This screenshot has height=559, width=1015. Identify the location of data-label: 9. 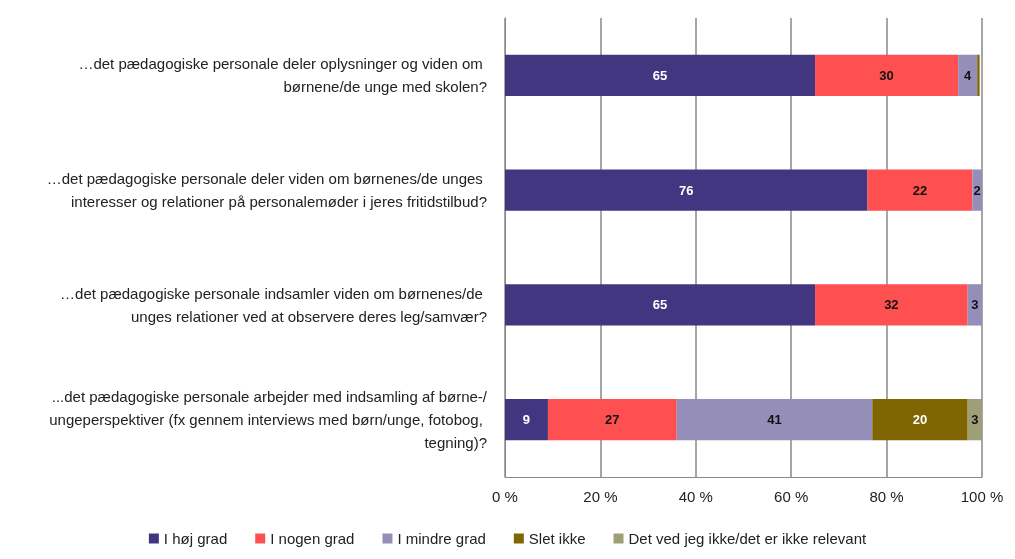
(526, 420).